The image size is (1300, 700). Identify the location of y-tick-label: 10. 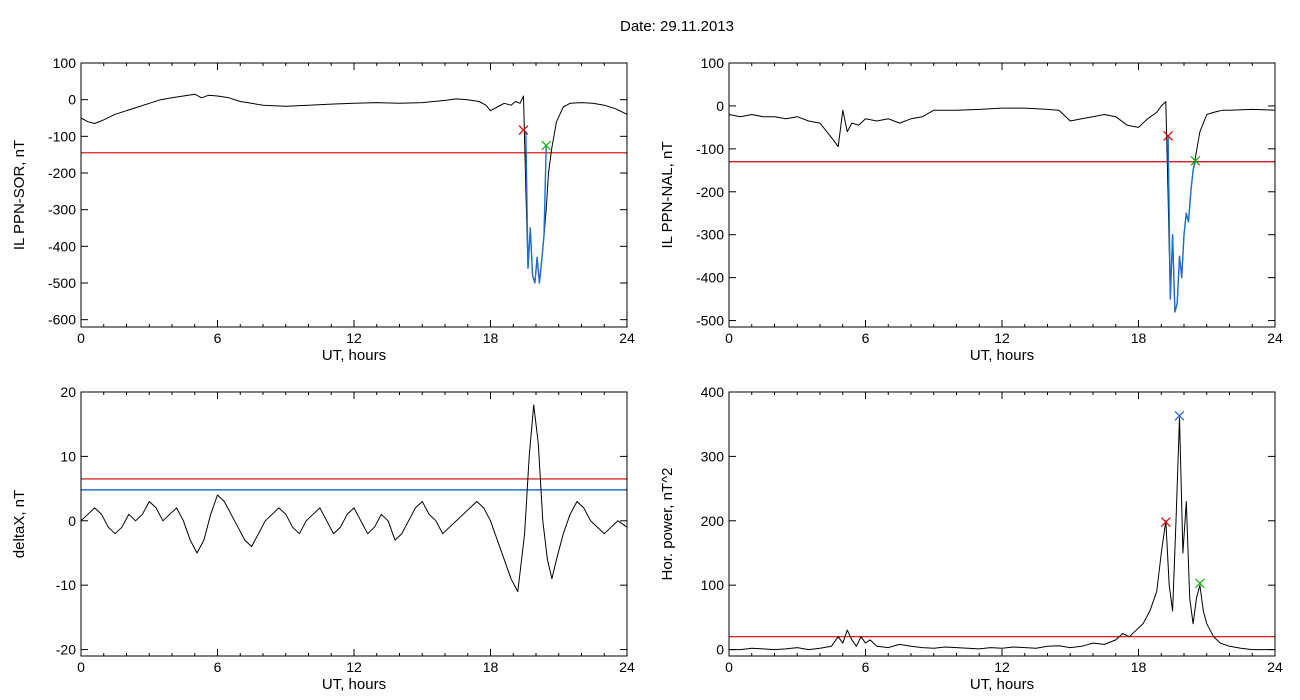
(68, 456).